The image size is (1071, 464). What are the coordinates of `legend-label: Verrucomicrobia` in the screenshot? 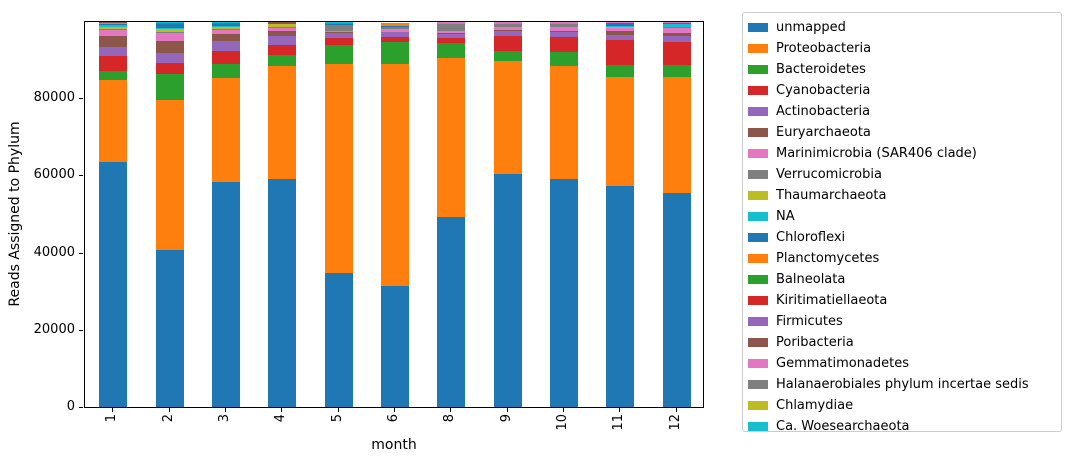 It's located at (829, 174).